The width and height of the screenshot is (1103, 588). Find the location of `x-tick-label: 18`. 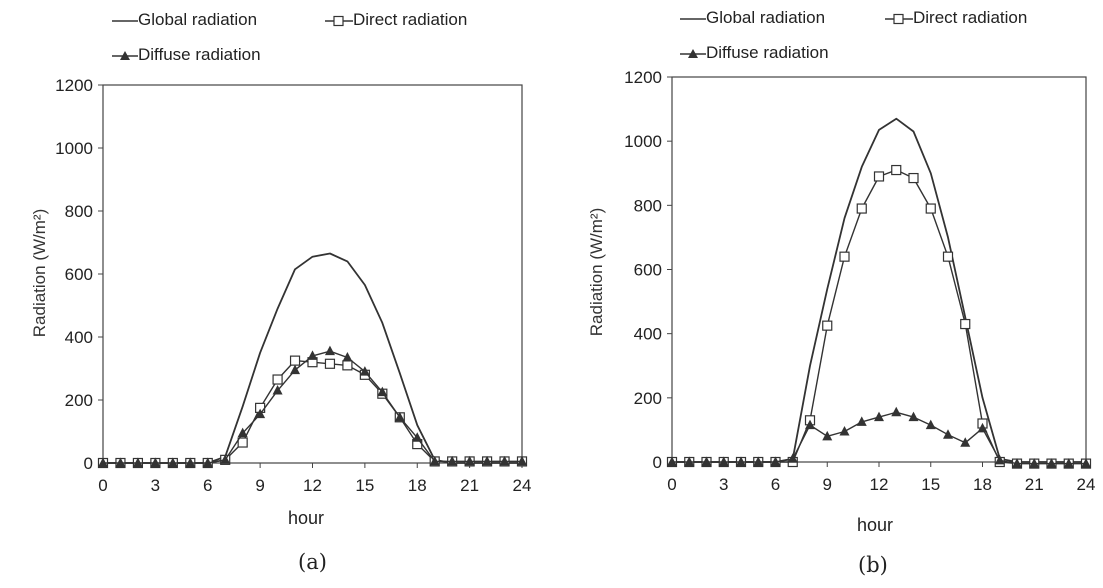

x-tick-label: 18 is located at coordinates (982, 484).